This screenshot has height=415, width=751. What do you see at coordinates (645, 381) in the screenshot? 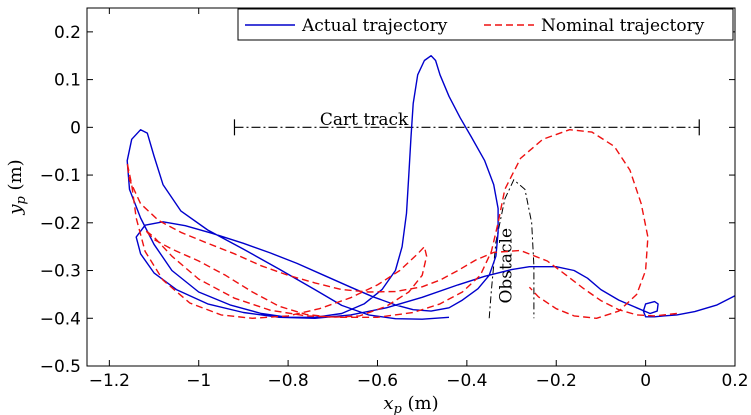
I see `x-tick-label: 0` at bounding box center [645, 381].